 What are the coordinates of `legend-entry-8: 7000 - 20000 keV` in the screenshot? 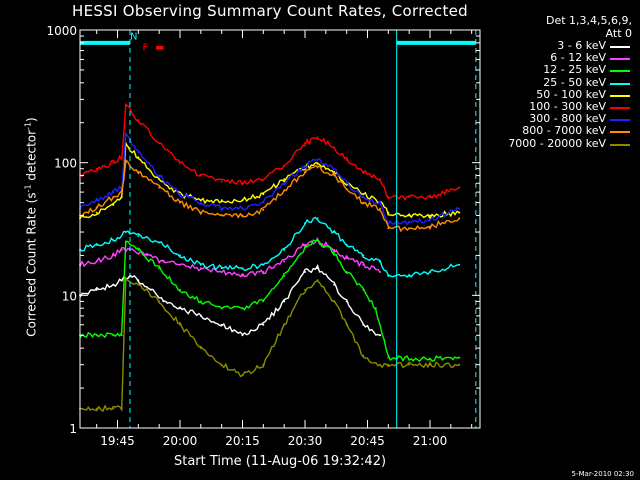 It's located at (560, 143).